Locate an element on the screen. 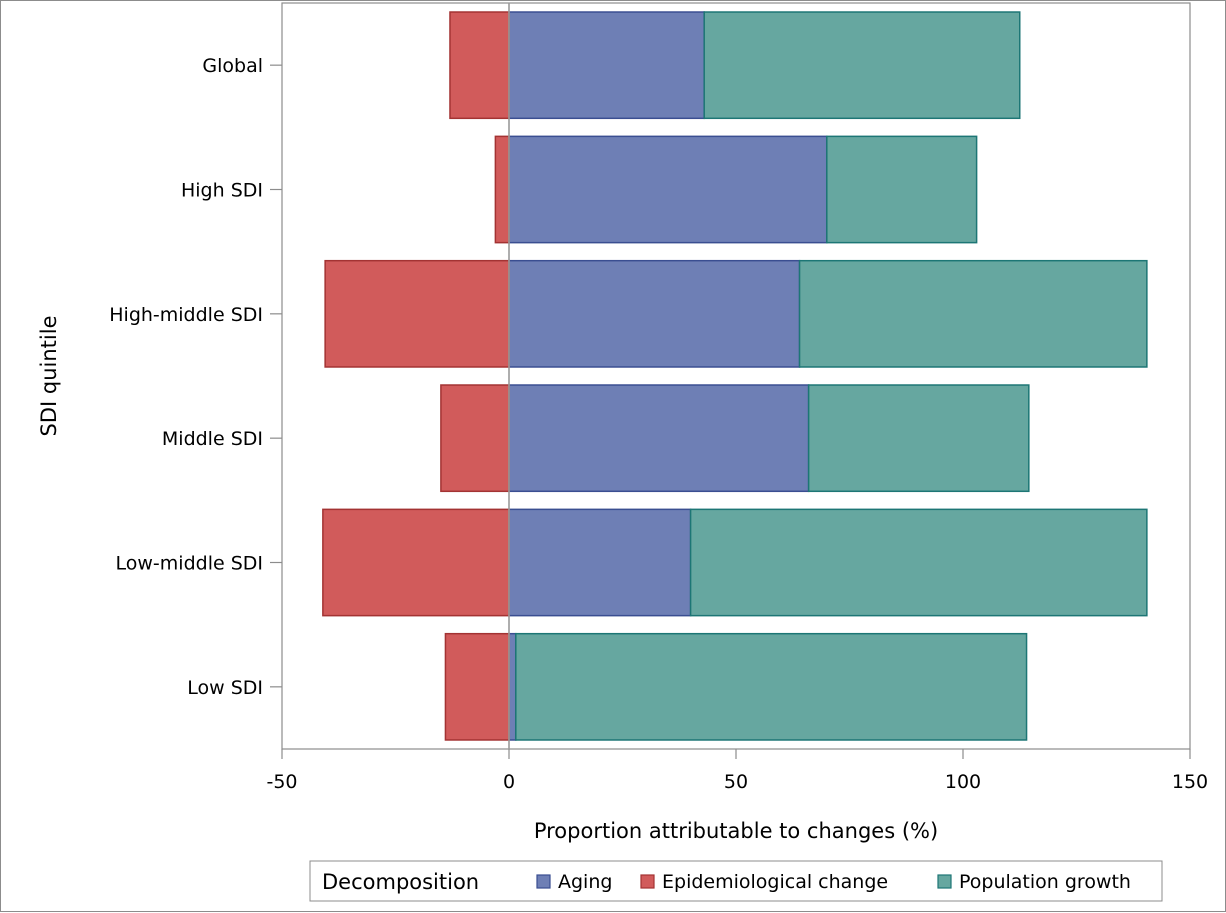 This screenshot has height=913, width=1226. bar-middle-sdi-aging is located at coordinates (659, 438).